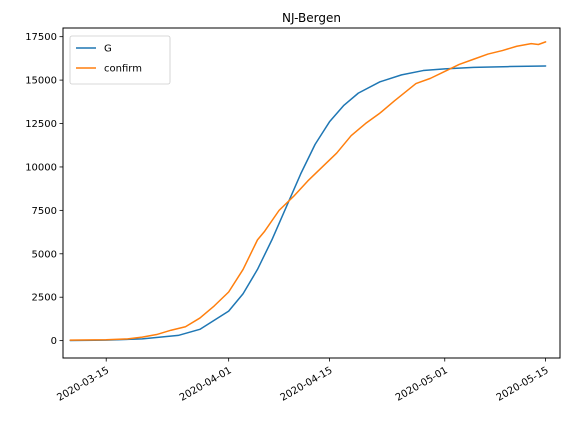 The image size is (569, 430). What do you see at coordinates (41, 124) in the screenshot?
I see `y-tick-label: 12500` at bounding box center [41, 124].